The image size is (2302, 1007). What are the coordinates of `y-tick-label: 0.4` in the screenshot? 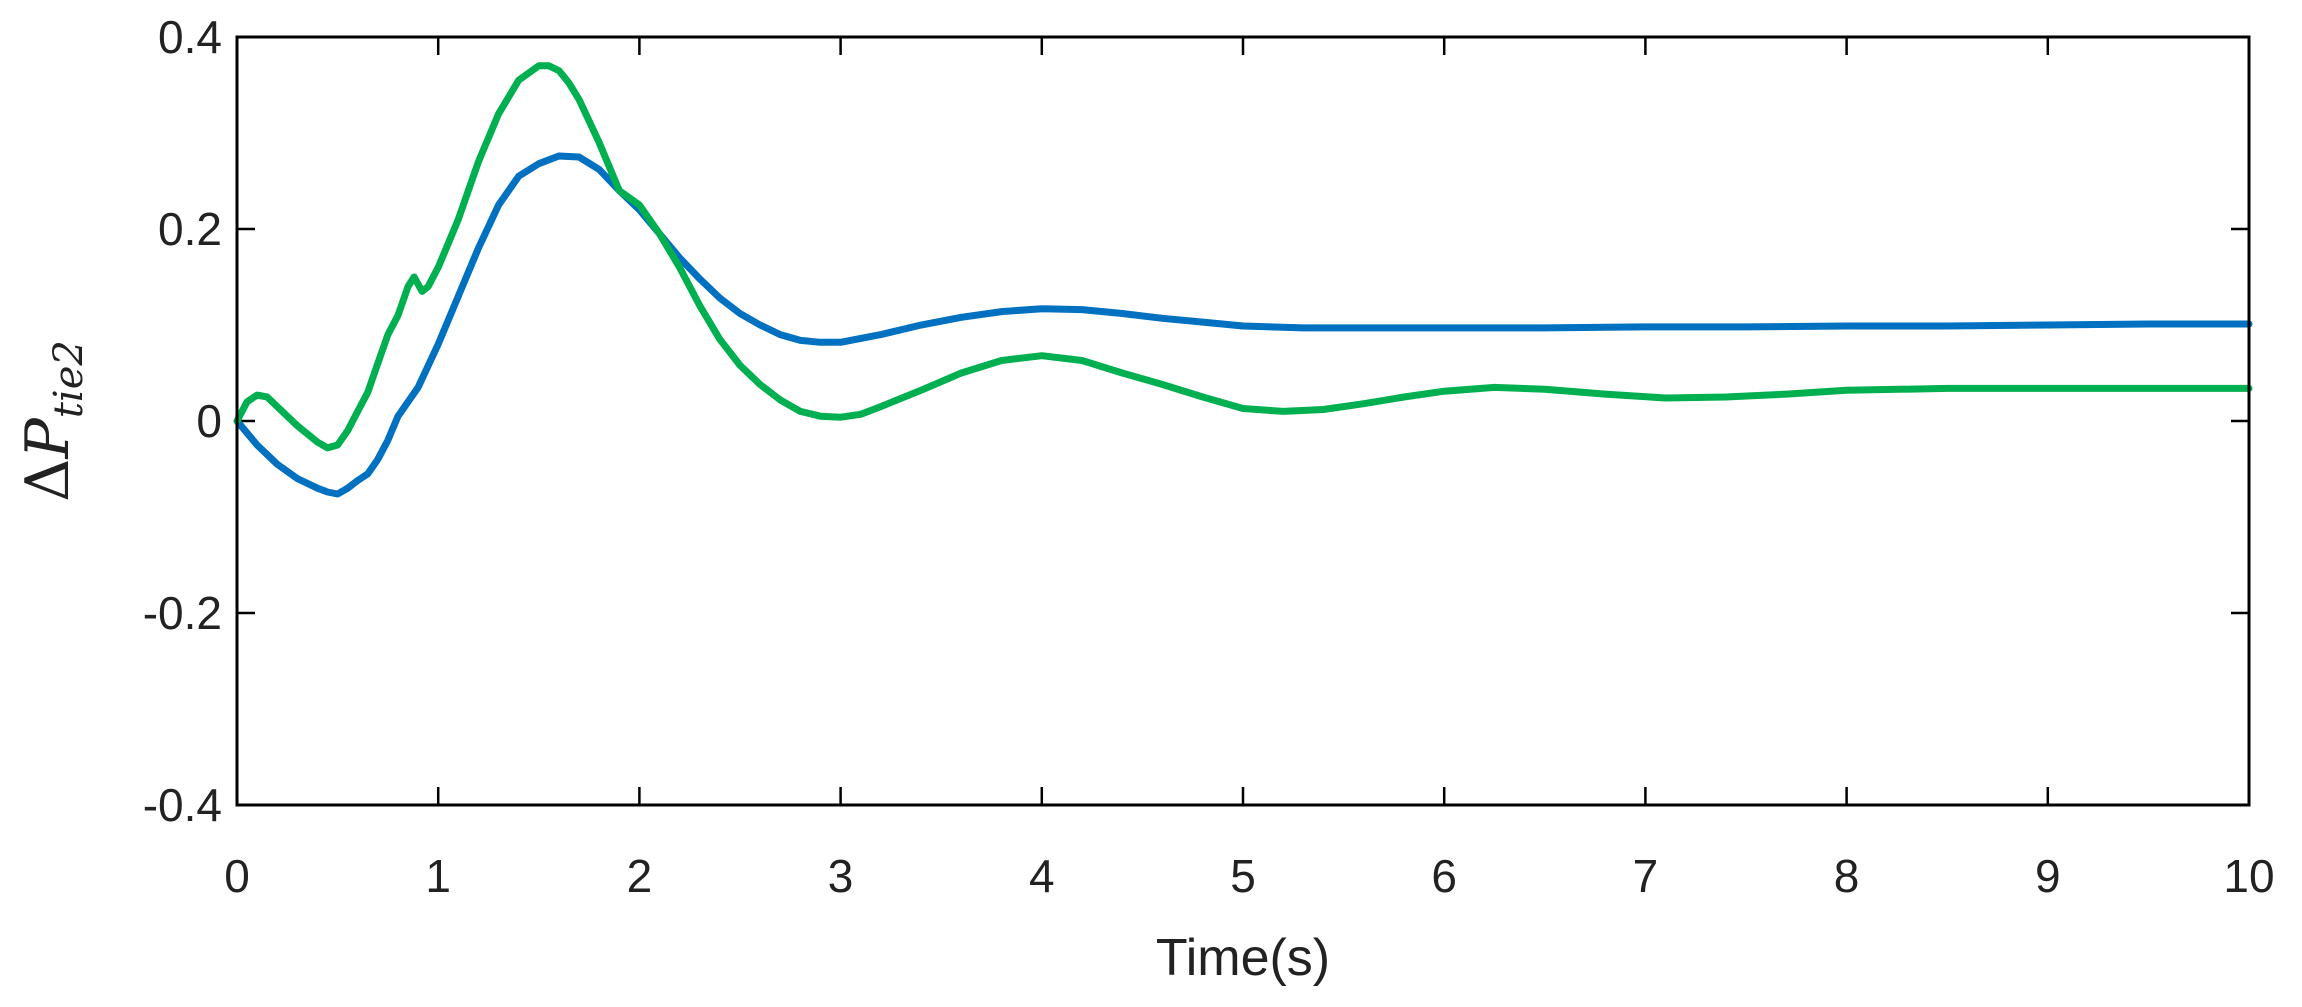 It's located at (190, 37).